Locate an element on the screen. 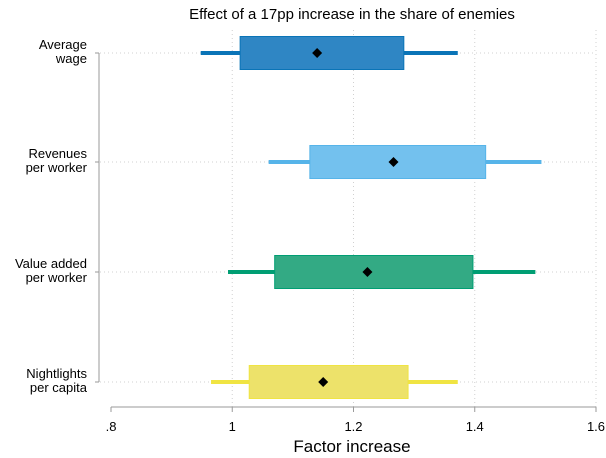 This screenshot has width=606, height=458. x-tick-label: 1.6 is located at coordinates (596, 426).